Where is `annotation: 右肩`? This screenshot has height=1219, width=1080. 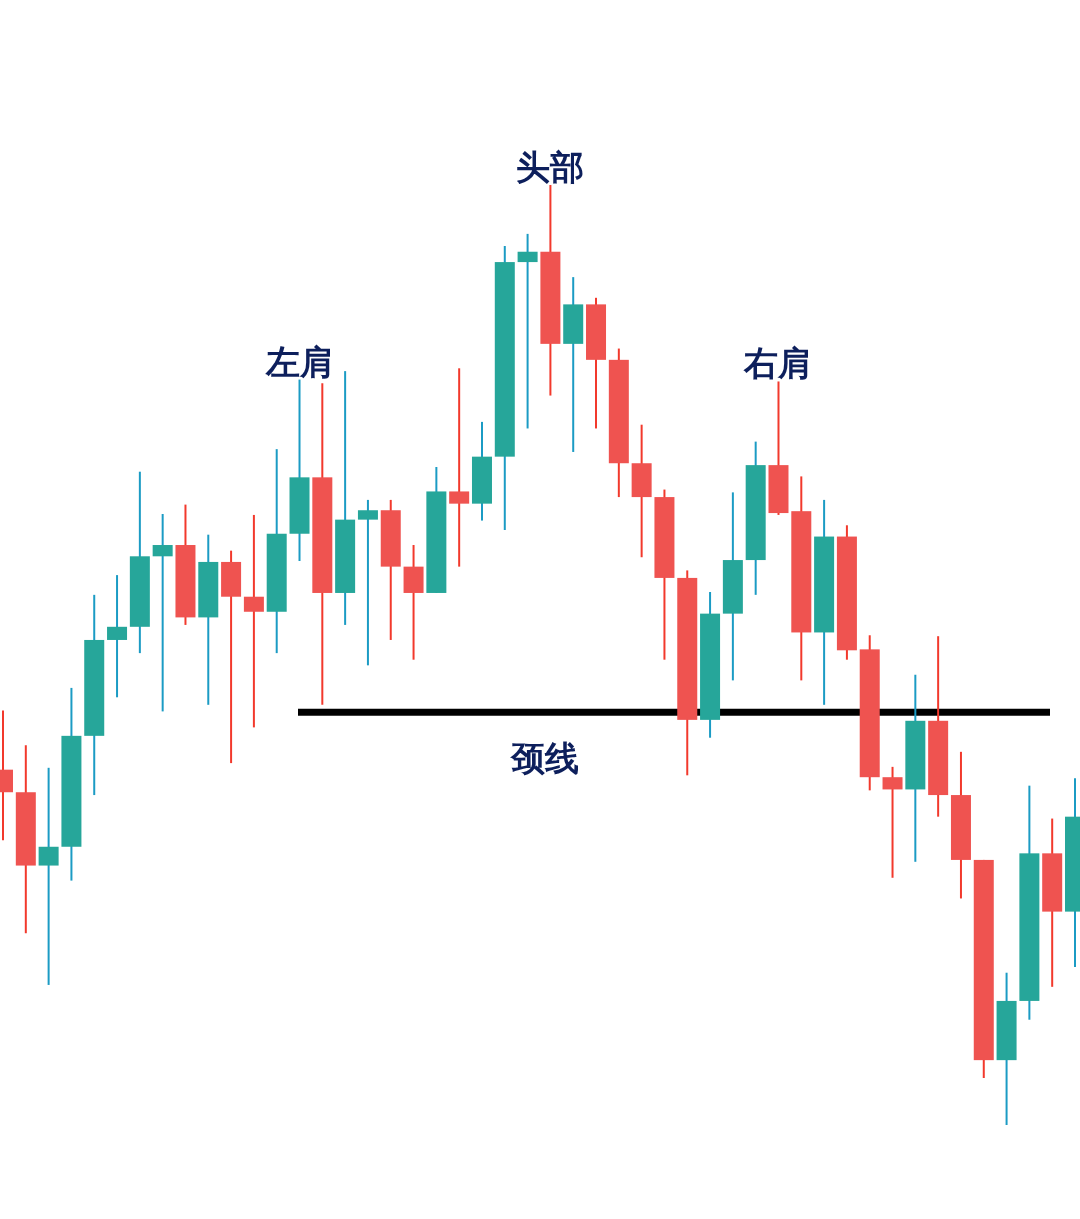
annotation: 右肩 is located at coordinates (778, 363).